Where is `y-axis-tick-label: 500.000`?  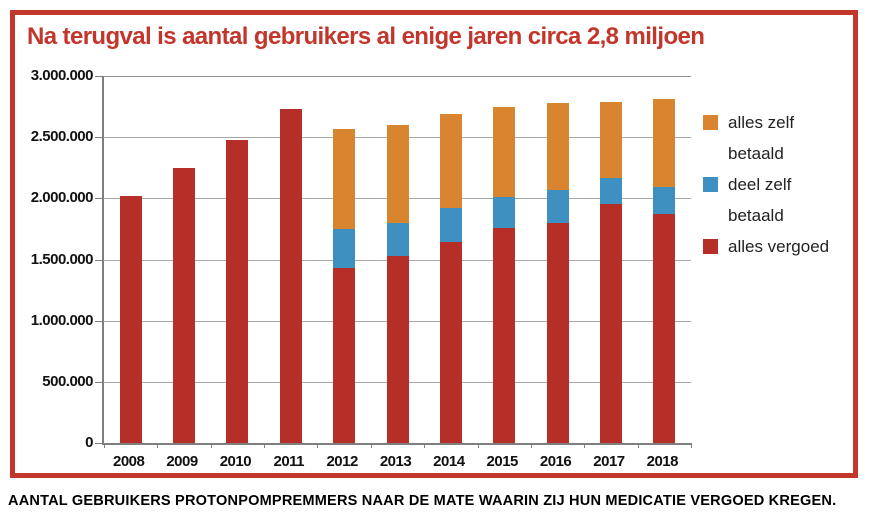
y-axis-tick-label: 500.000 is located at coordinates (67, 381).